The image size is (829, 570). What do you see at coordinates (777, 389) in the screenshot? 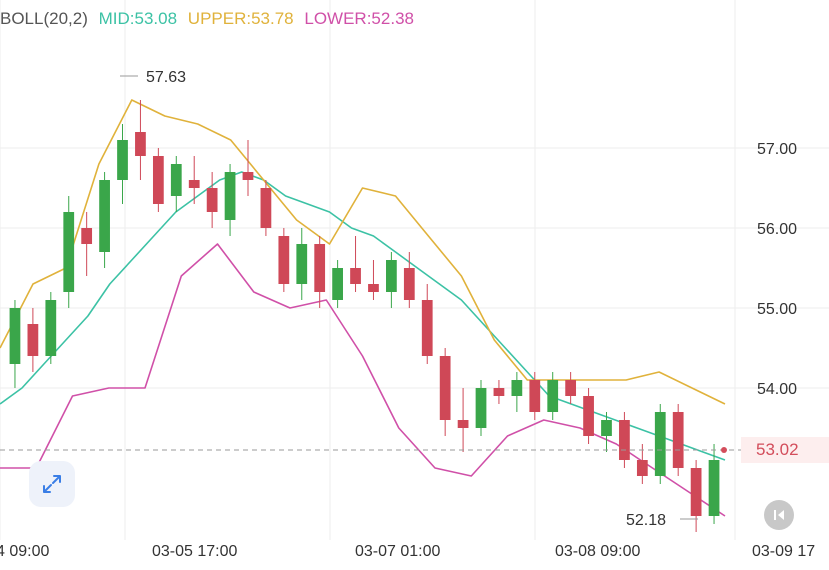
I see `y-tick-label: 54.00` at bounding box center [777, 389].